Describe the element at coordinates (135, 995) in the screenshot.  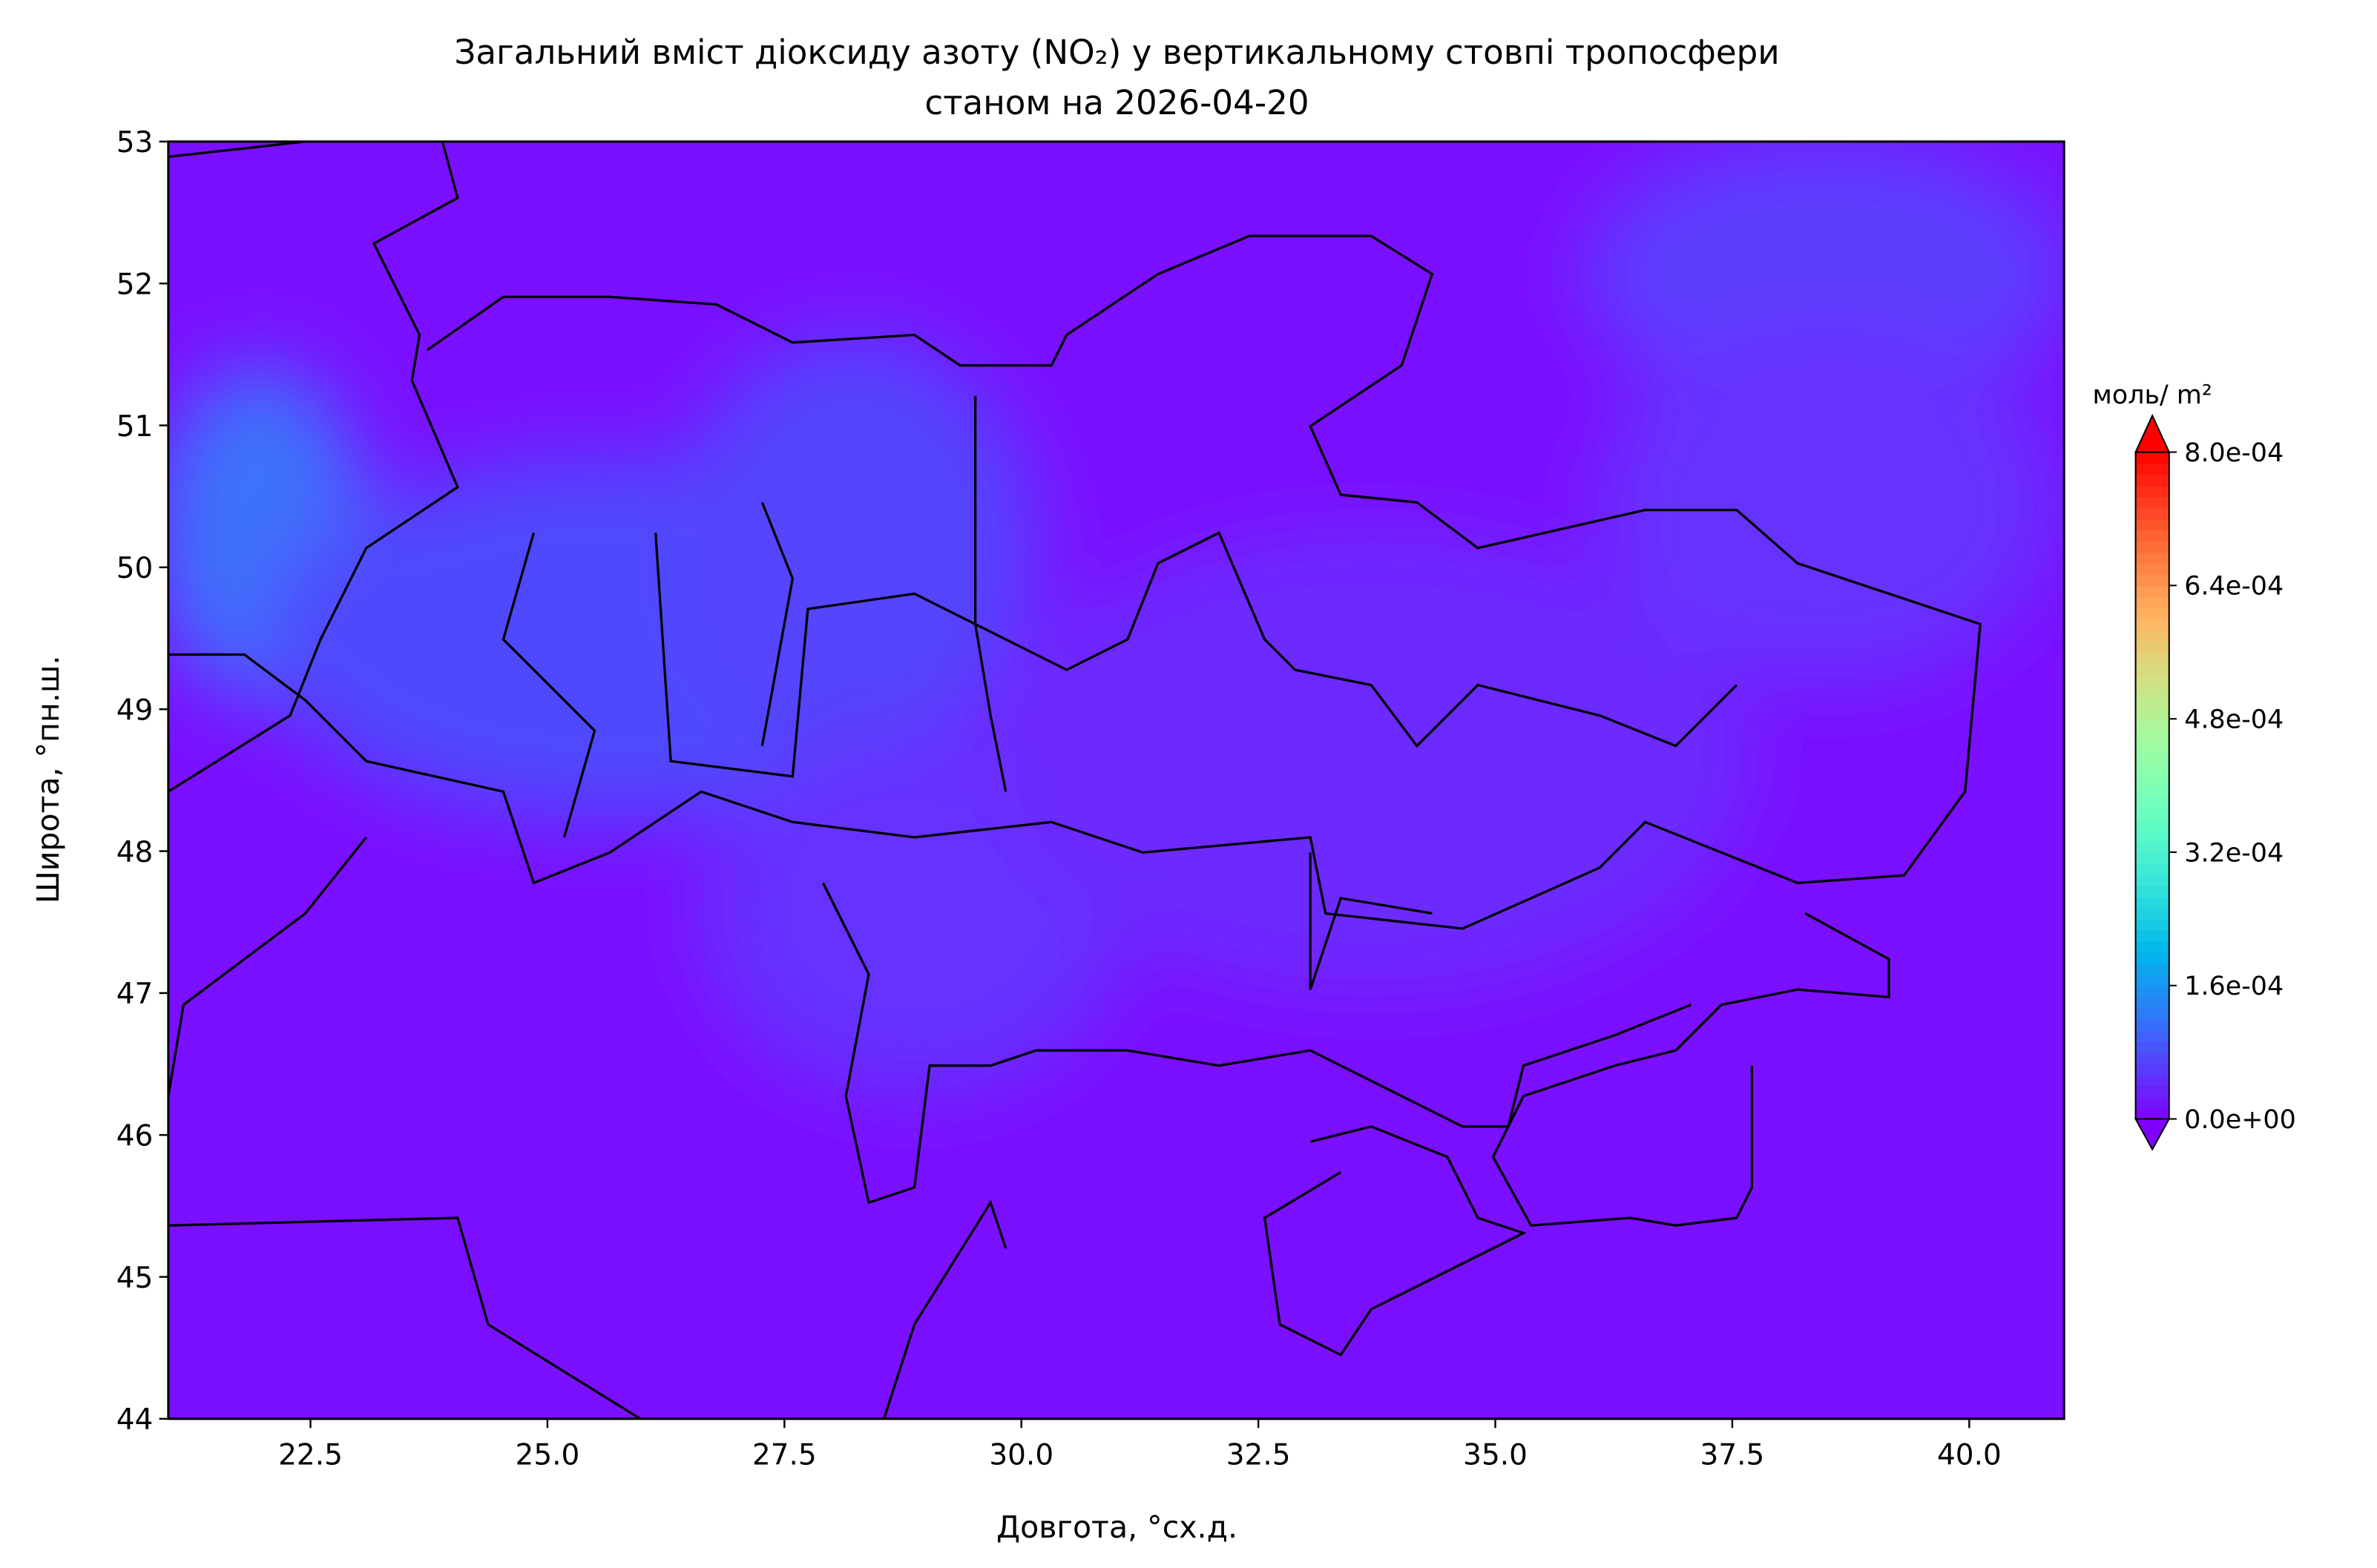
I see `y-tick-label: 47` at that location.